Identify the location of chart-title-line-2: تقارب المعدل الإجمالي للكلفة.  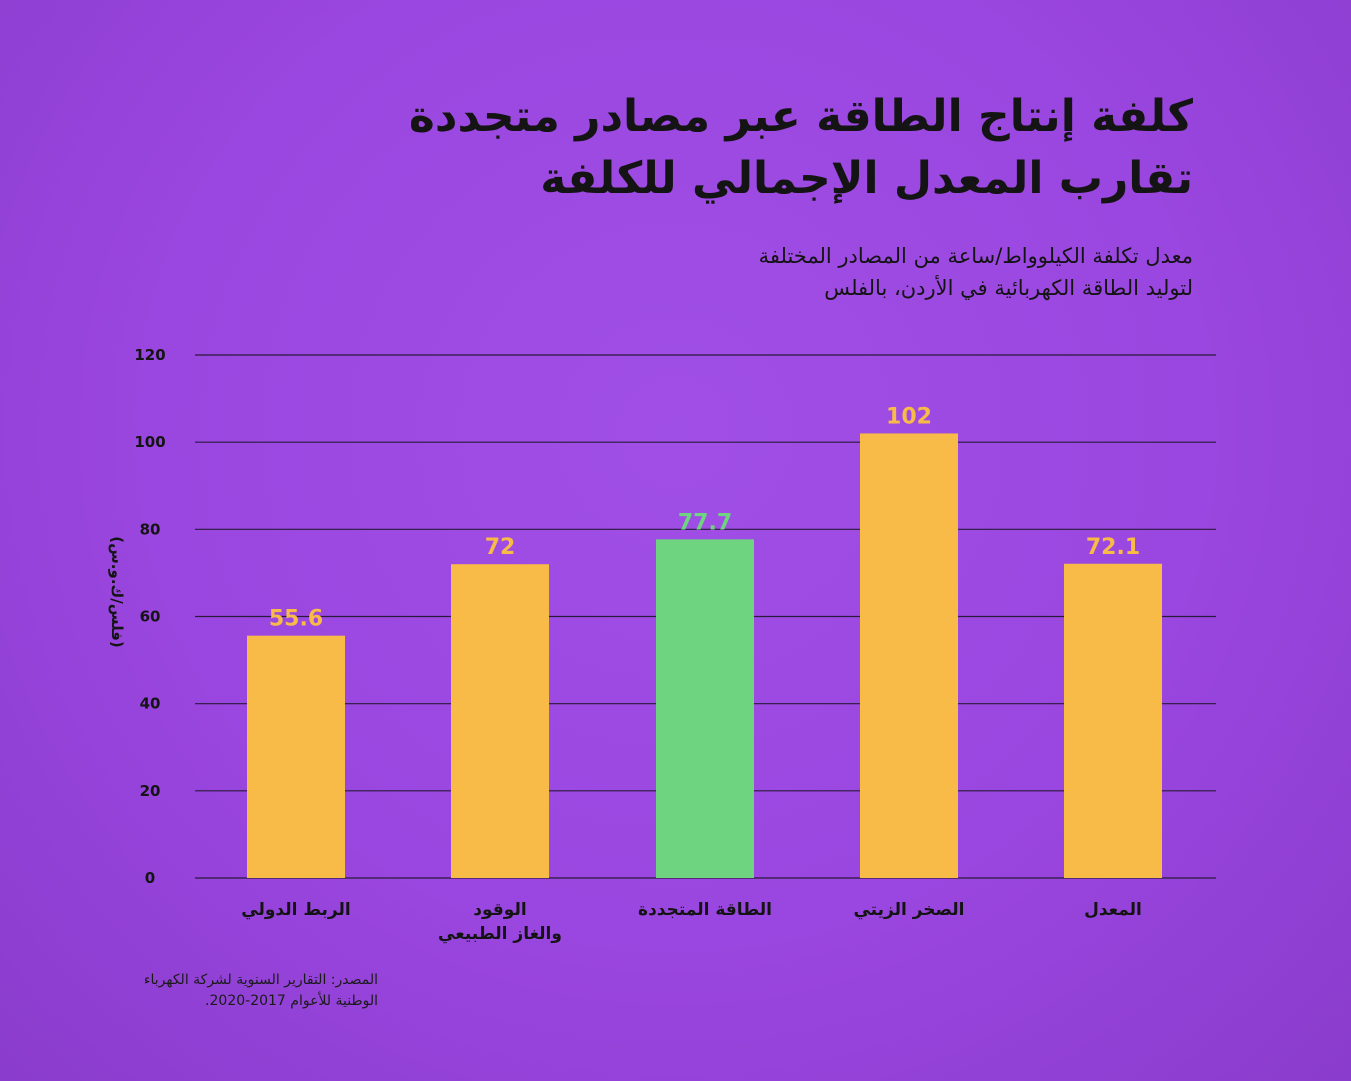
(866, 178).